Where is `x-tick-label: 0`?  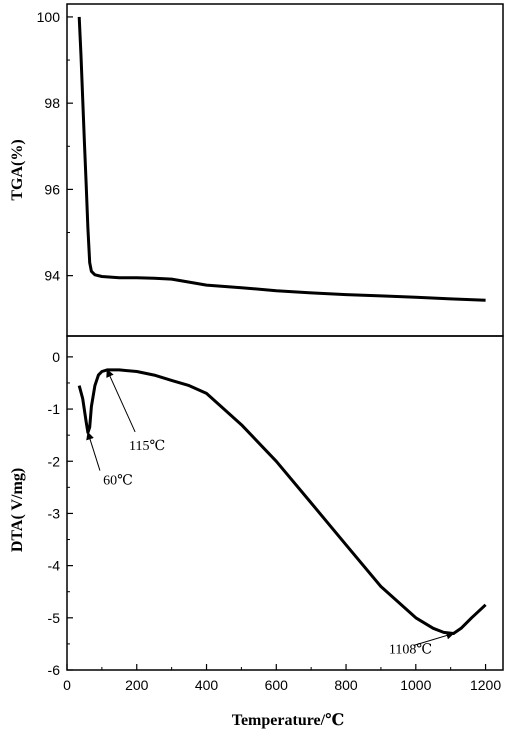
x-tick-label: 0 is located at coordinates (67, 685).